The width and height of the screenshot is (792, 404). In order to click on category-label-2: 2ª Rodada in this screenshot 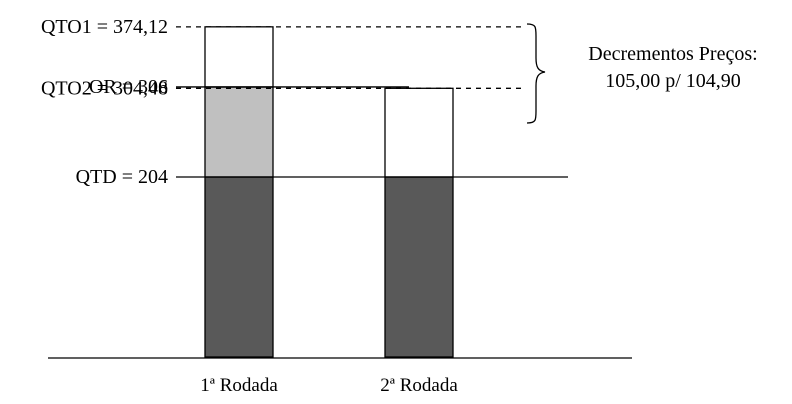, I will do `click(419, 385)`.